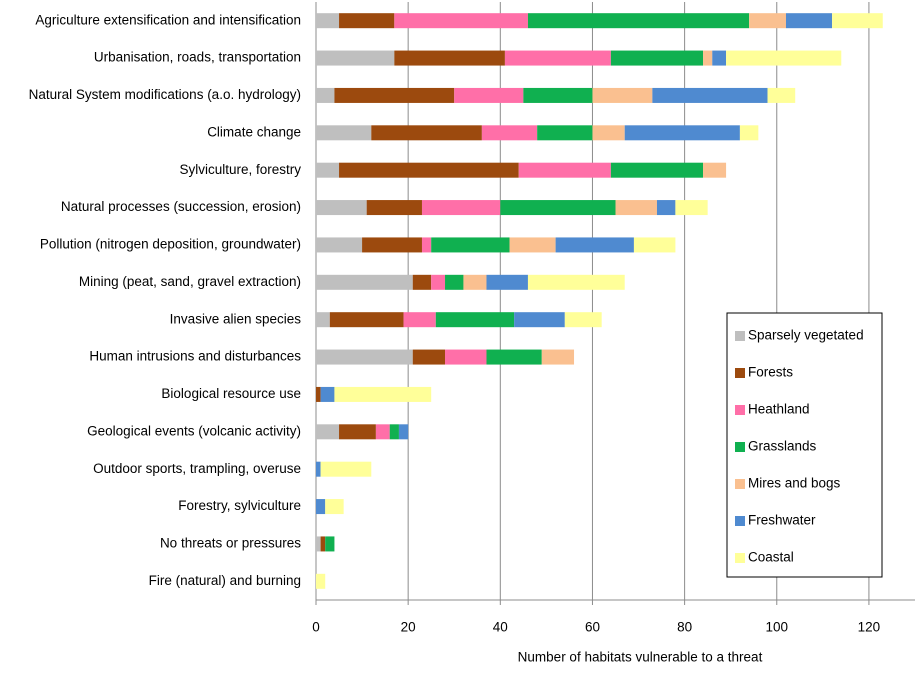  Describe the element at coordinates (225, 580) in the screenshot. I see `y-tick-label: Fire (natural) and burning` at that location.